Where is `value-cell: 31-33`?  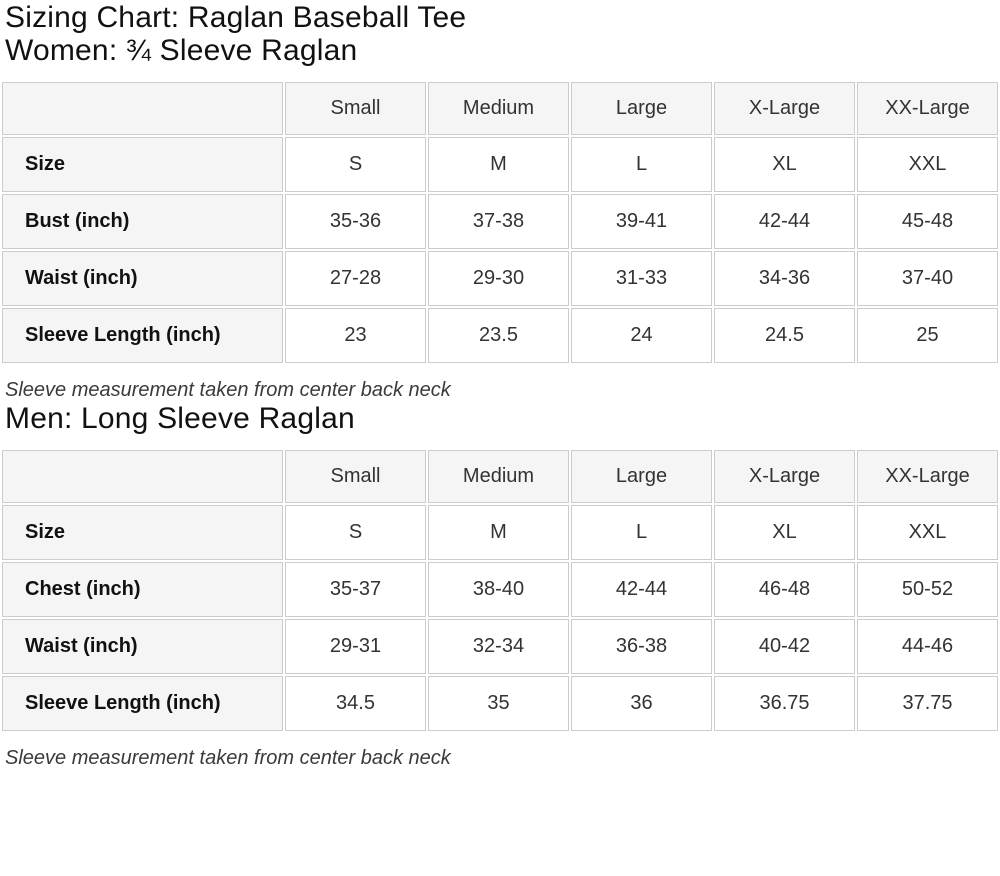 value-cell: 31-33 is located at coordinates (641, 278).